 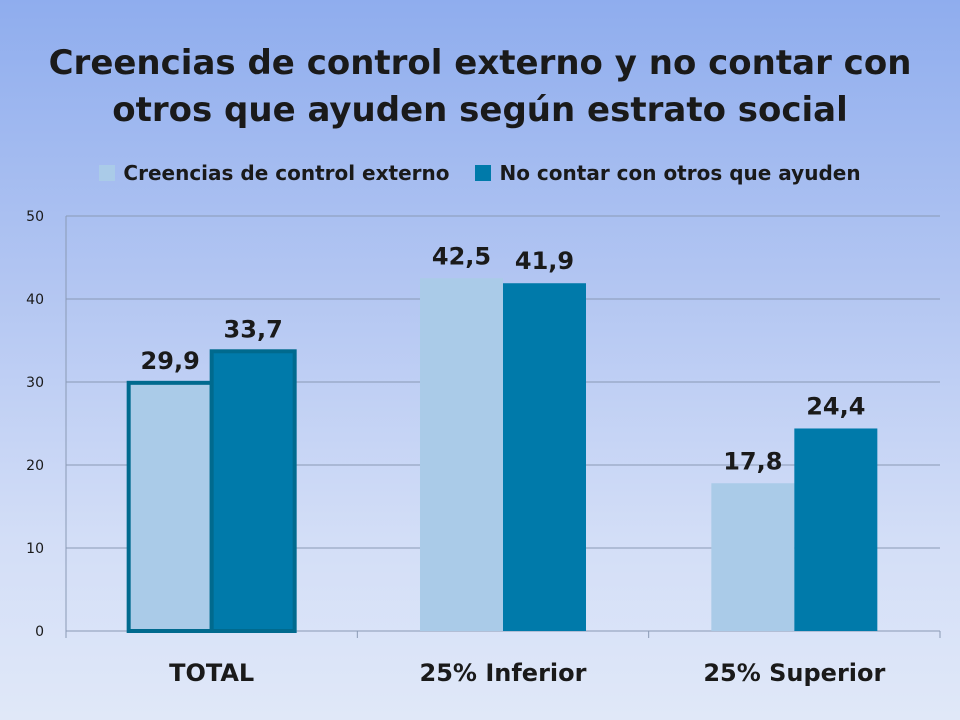 I want to click on y-tick-label: 10, so click(x=35, y=549).